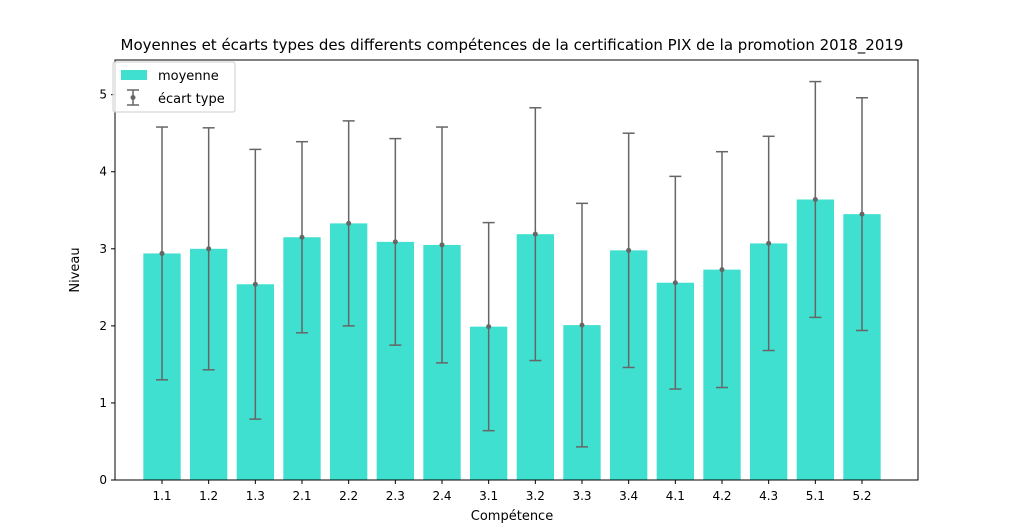 This screenshot has width=1010, height=528. What do you see at coordinates (133, 97) in the screenshot?
I see `legend-error-marker` at bounding box center [133, 97].